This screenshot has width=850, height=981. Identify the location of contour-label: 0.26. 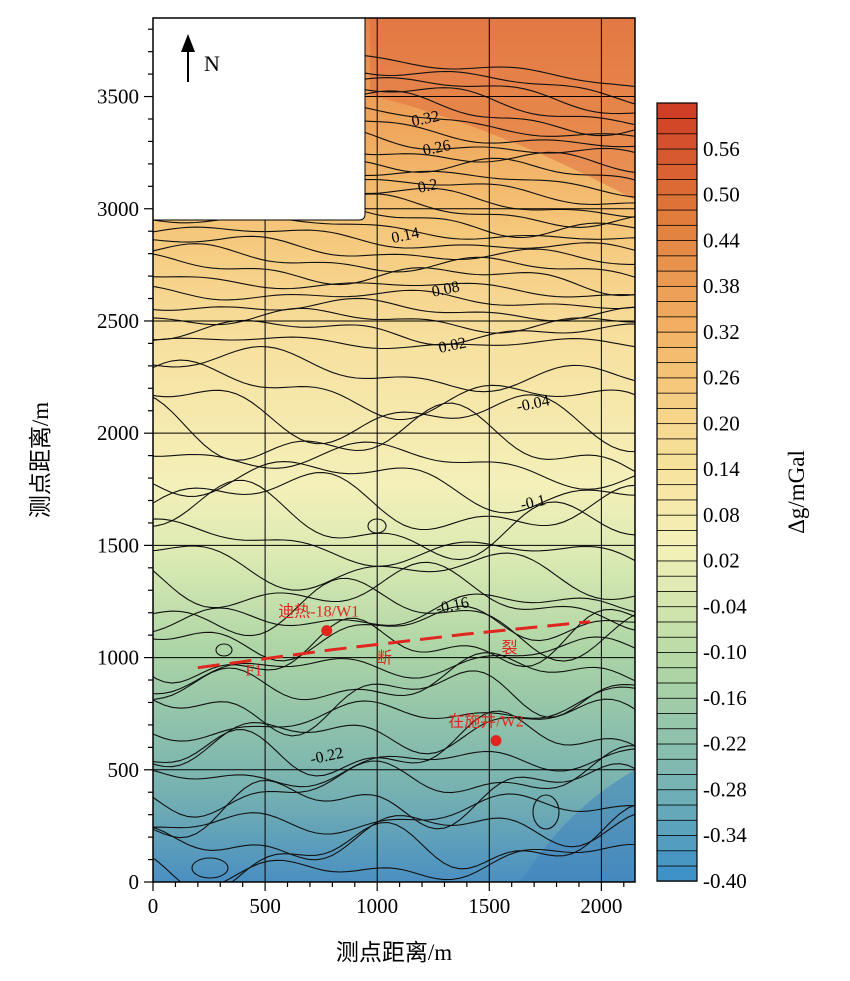
(436, 148).